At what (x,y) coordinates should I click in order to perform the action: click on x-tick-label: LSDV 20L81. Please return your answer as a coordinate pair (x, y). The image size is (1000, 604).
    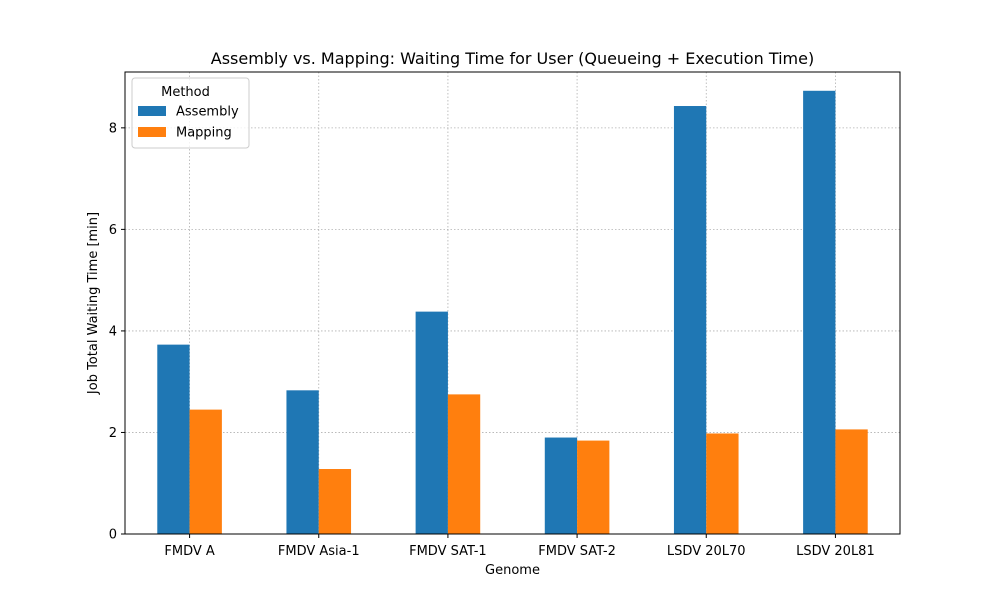
    Looking at the image, I should click on (835, 551).